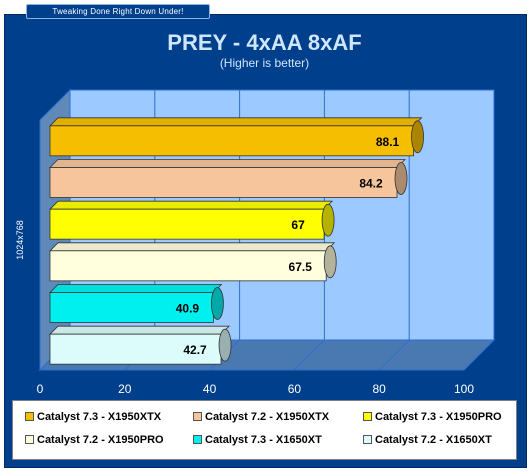 This screenshot has width=529, height=471. I want to click on site-banner: Tweaking Done Right Down Under!, so click(118, 11).